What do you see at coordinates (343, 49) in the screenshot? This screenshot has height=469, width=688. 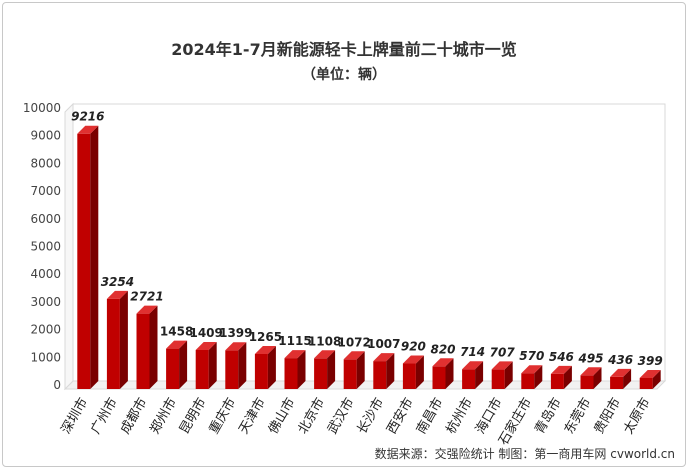 I see `chart-title: 2024年1-7月新能源轻卡上牌量前二十城市一览` at bounding box center [343, 49].